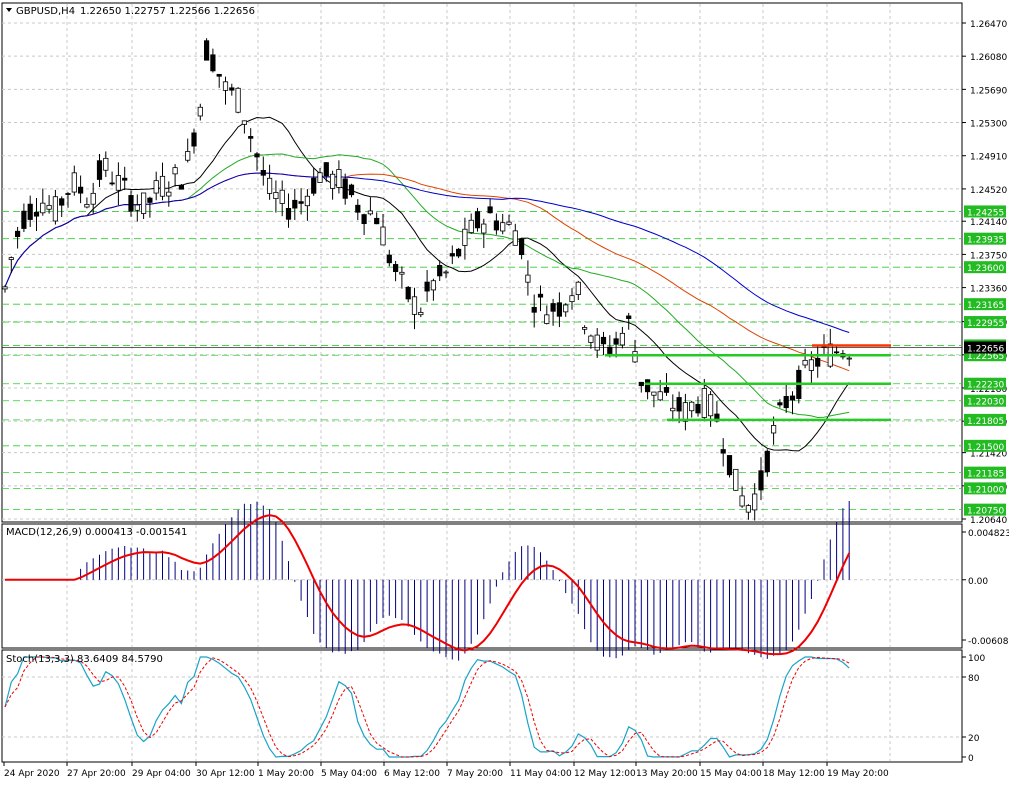  Describe the element at coordinates (988, 191) in the screenshot. I see `price-tick-label: 1.24520` at that location.